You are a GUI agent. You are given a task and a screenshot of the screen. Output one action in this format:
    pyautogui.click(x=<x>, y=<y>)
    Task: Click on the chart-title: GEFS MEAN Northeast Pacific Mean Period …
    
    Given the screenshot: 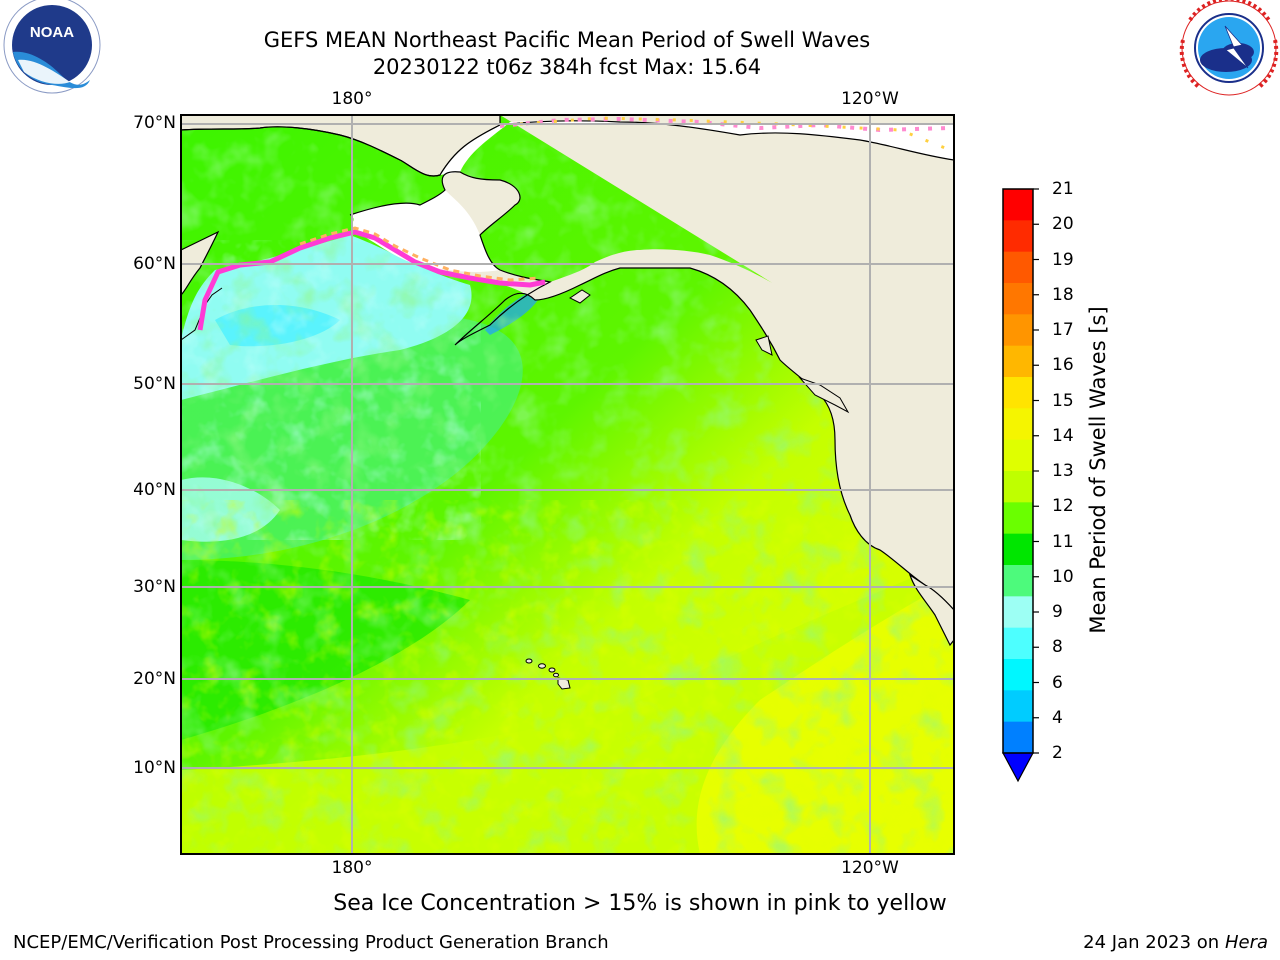 What is the action you would take?
    pyautogui.click(x=567, y=40)
    